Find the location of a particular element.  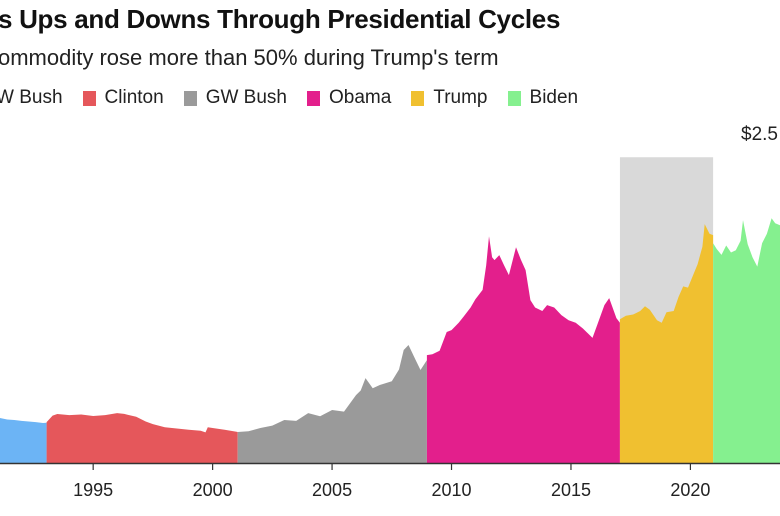

x-tick-label: 2000 is located at coordinates (213, 490).